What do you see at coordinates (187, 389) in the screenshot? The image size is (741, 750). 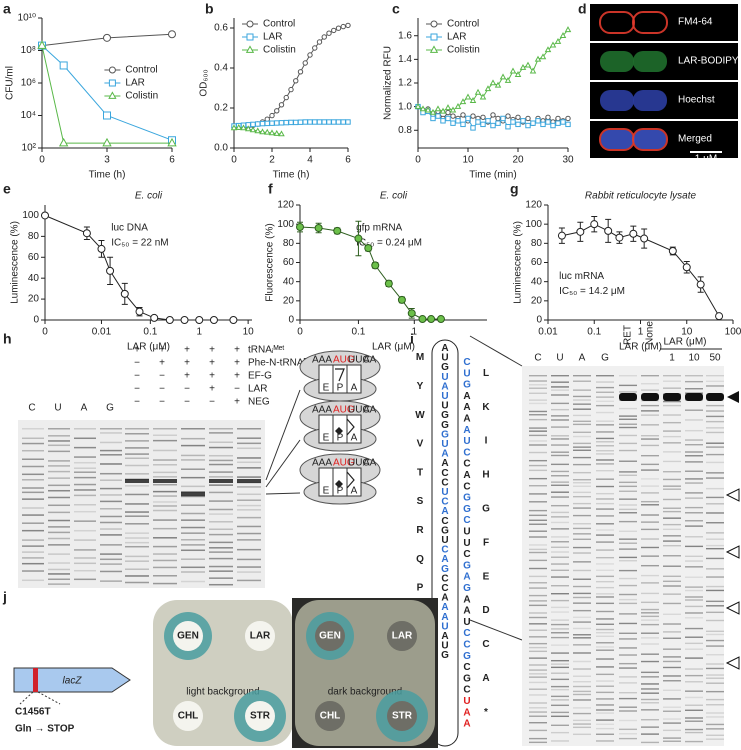 I see `condition-sign: −` at bounding box center [187, 389].